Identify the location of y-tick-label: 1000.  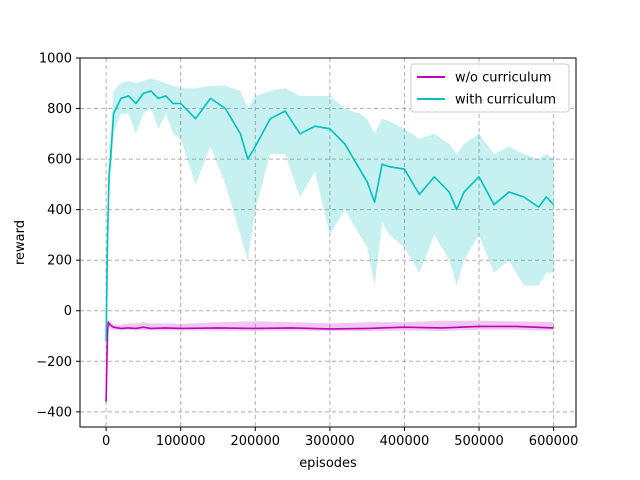
(55, 59).